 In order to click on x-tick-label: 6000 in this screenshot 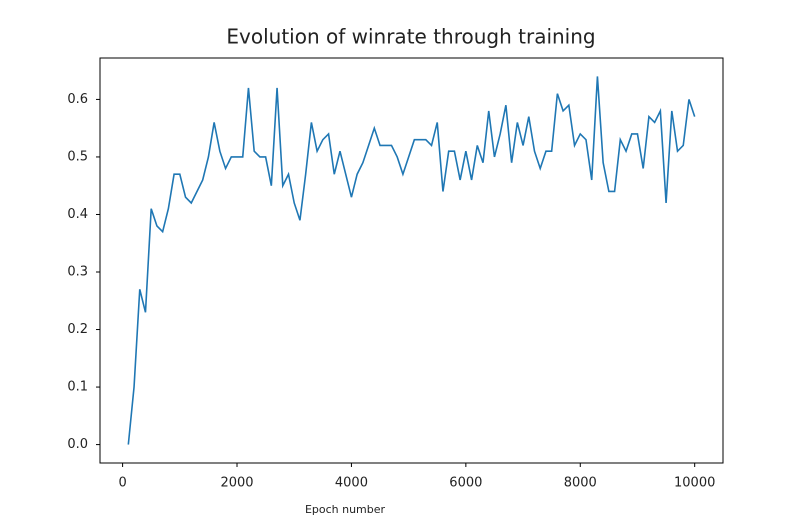, I will do `click(465, 483)`.